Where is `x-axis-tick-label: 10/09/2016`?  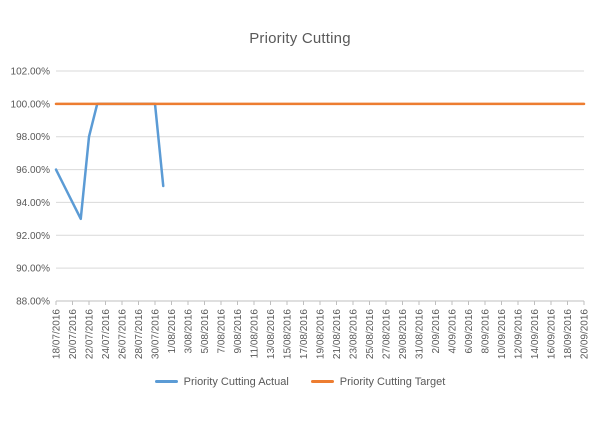 x-axis-tick-label: 10/09/2016 is located at coordinates (502, 334).